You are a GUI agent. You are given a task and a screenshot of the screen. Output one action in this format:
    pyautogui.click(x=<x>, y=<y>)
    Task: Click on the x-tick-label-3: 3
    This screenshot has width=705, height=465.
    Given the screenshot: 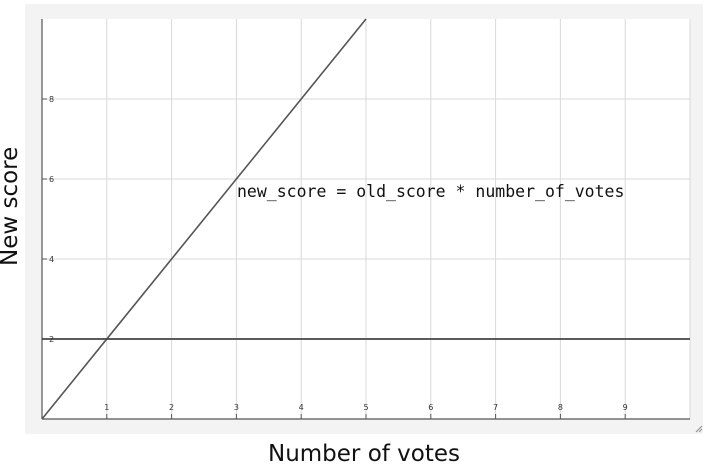 What is the action you would take?
    pyautogui.click(x=236, y=407)
    